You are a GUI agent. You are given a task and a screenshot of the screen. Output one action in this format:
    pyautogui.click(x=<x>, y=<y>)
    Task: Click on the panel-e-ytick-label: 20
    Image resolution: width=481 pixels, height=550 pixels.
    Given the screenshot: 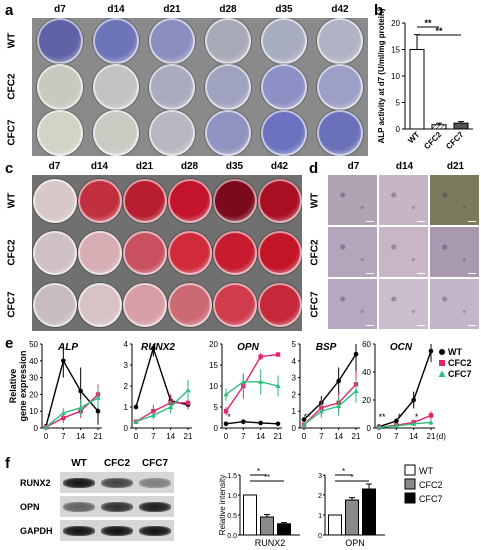 What is the action you would take?
    pyautogui.click(x=366, y=400)
    